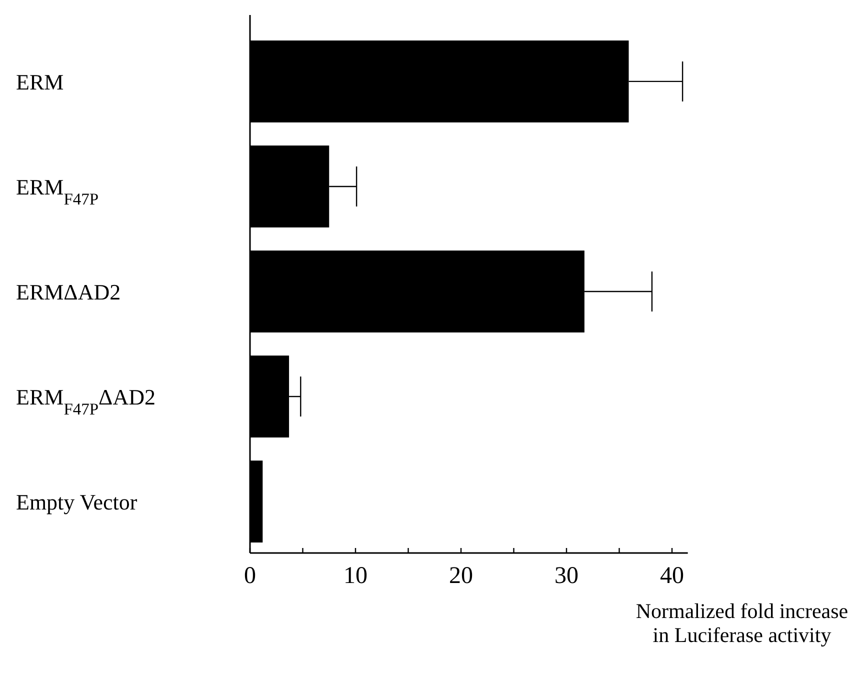 This screenshot has width=857, height=673. I want to click on y-tick-label: ERM$_{F47P}$, so click(57, 191).